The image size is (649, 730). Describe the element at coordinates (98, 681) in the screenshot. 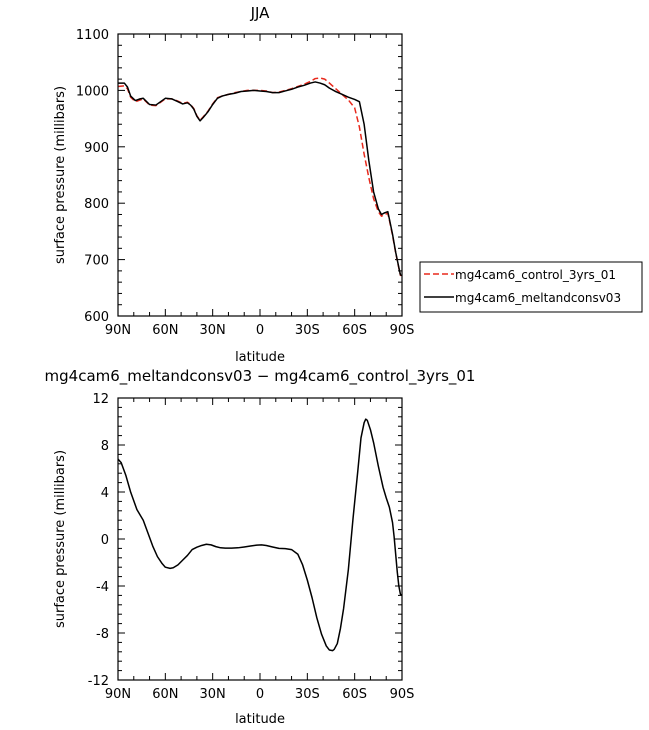

I see `y-tick-label: -12` at that location.